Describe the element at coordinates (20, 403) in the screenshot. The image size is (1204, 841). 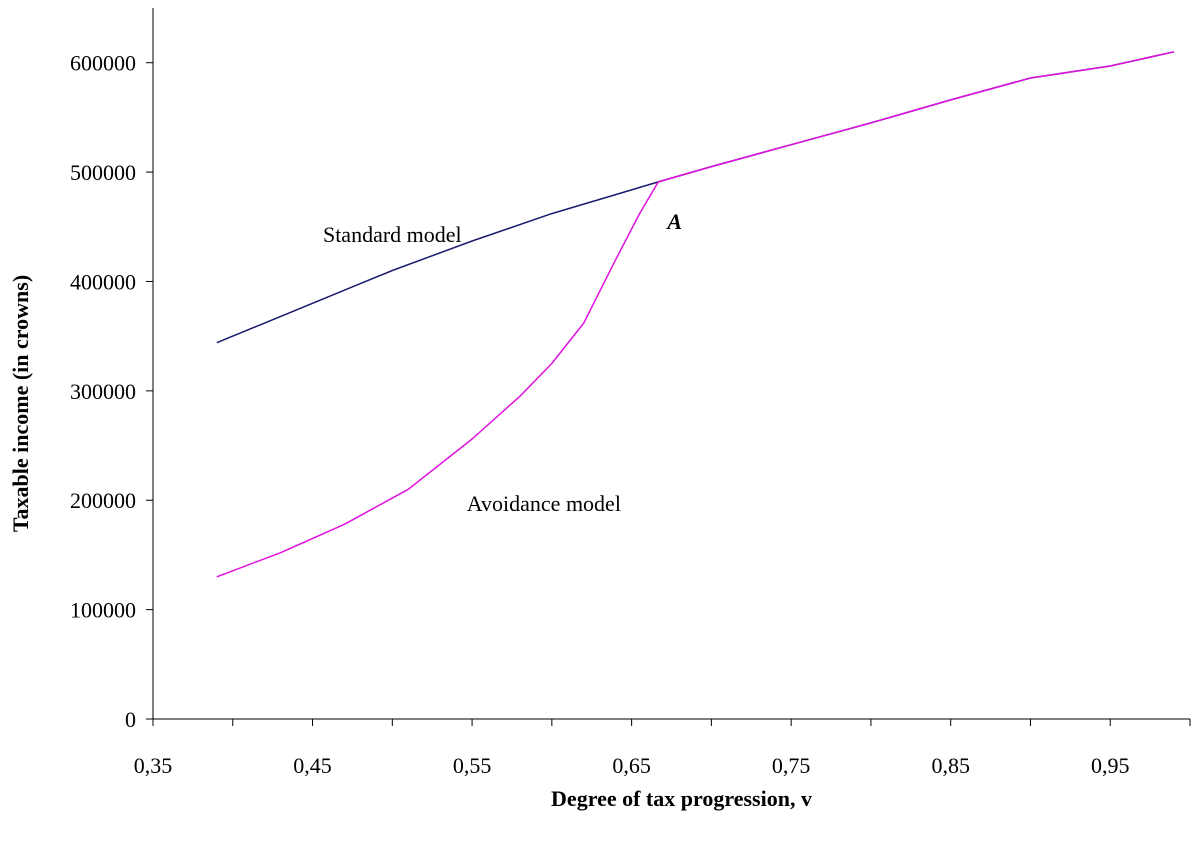
I see `y-axis-title: Taxable income (in crowns)` at that location.